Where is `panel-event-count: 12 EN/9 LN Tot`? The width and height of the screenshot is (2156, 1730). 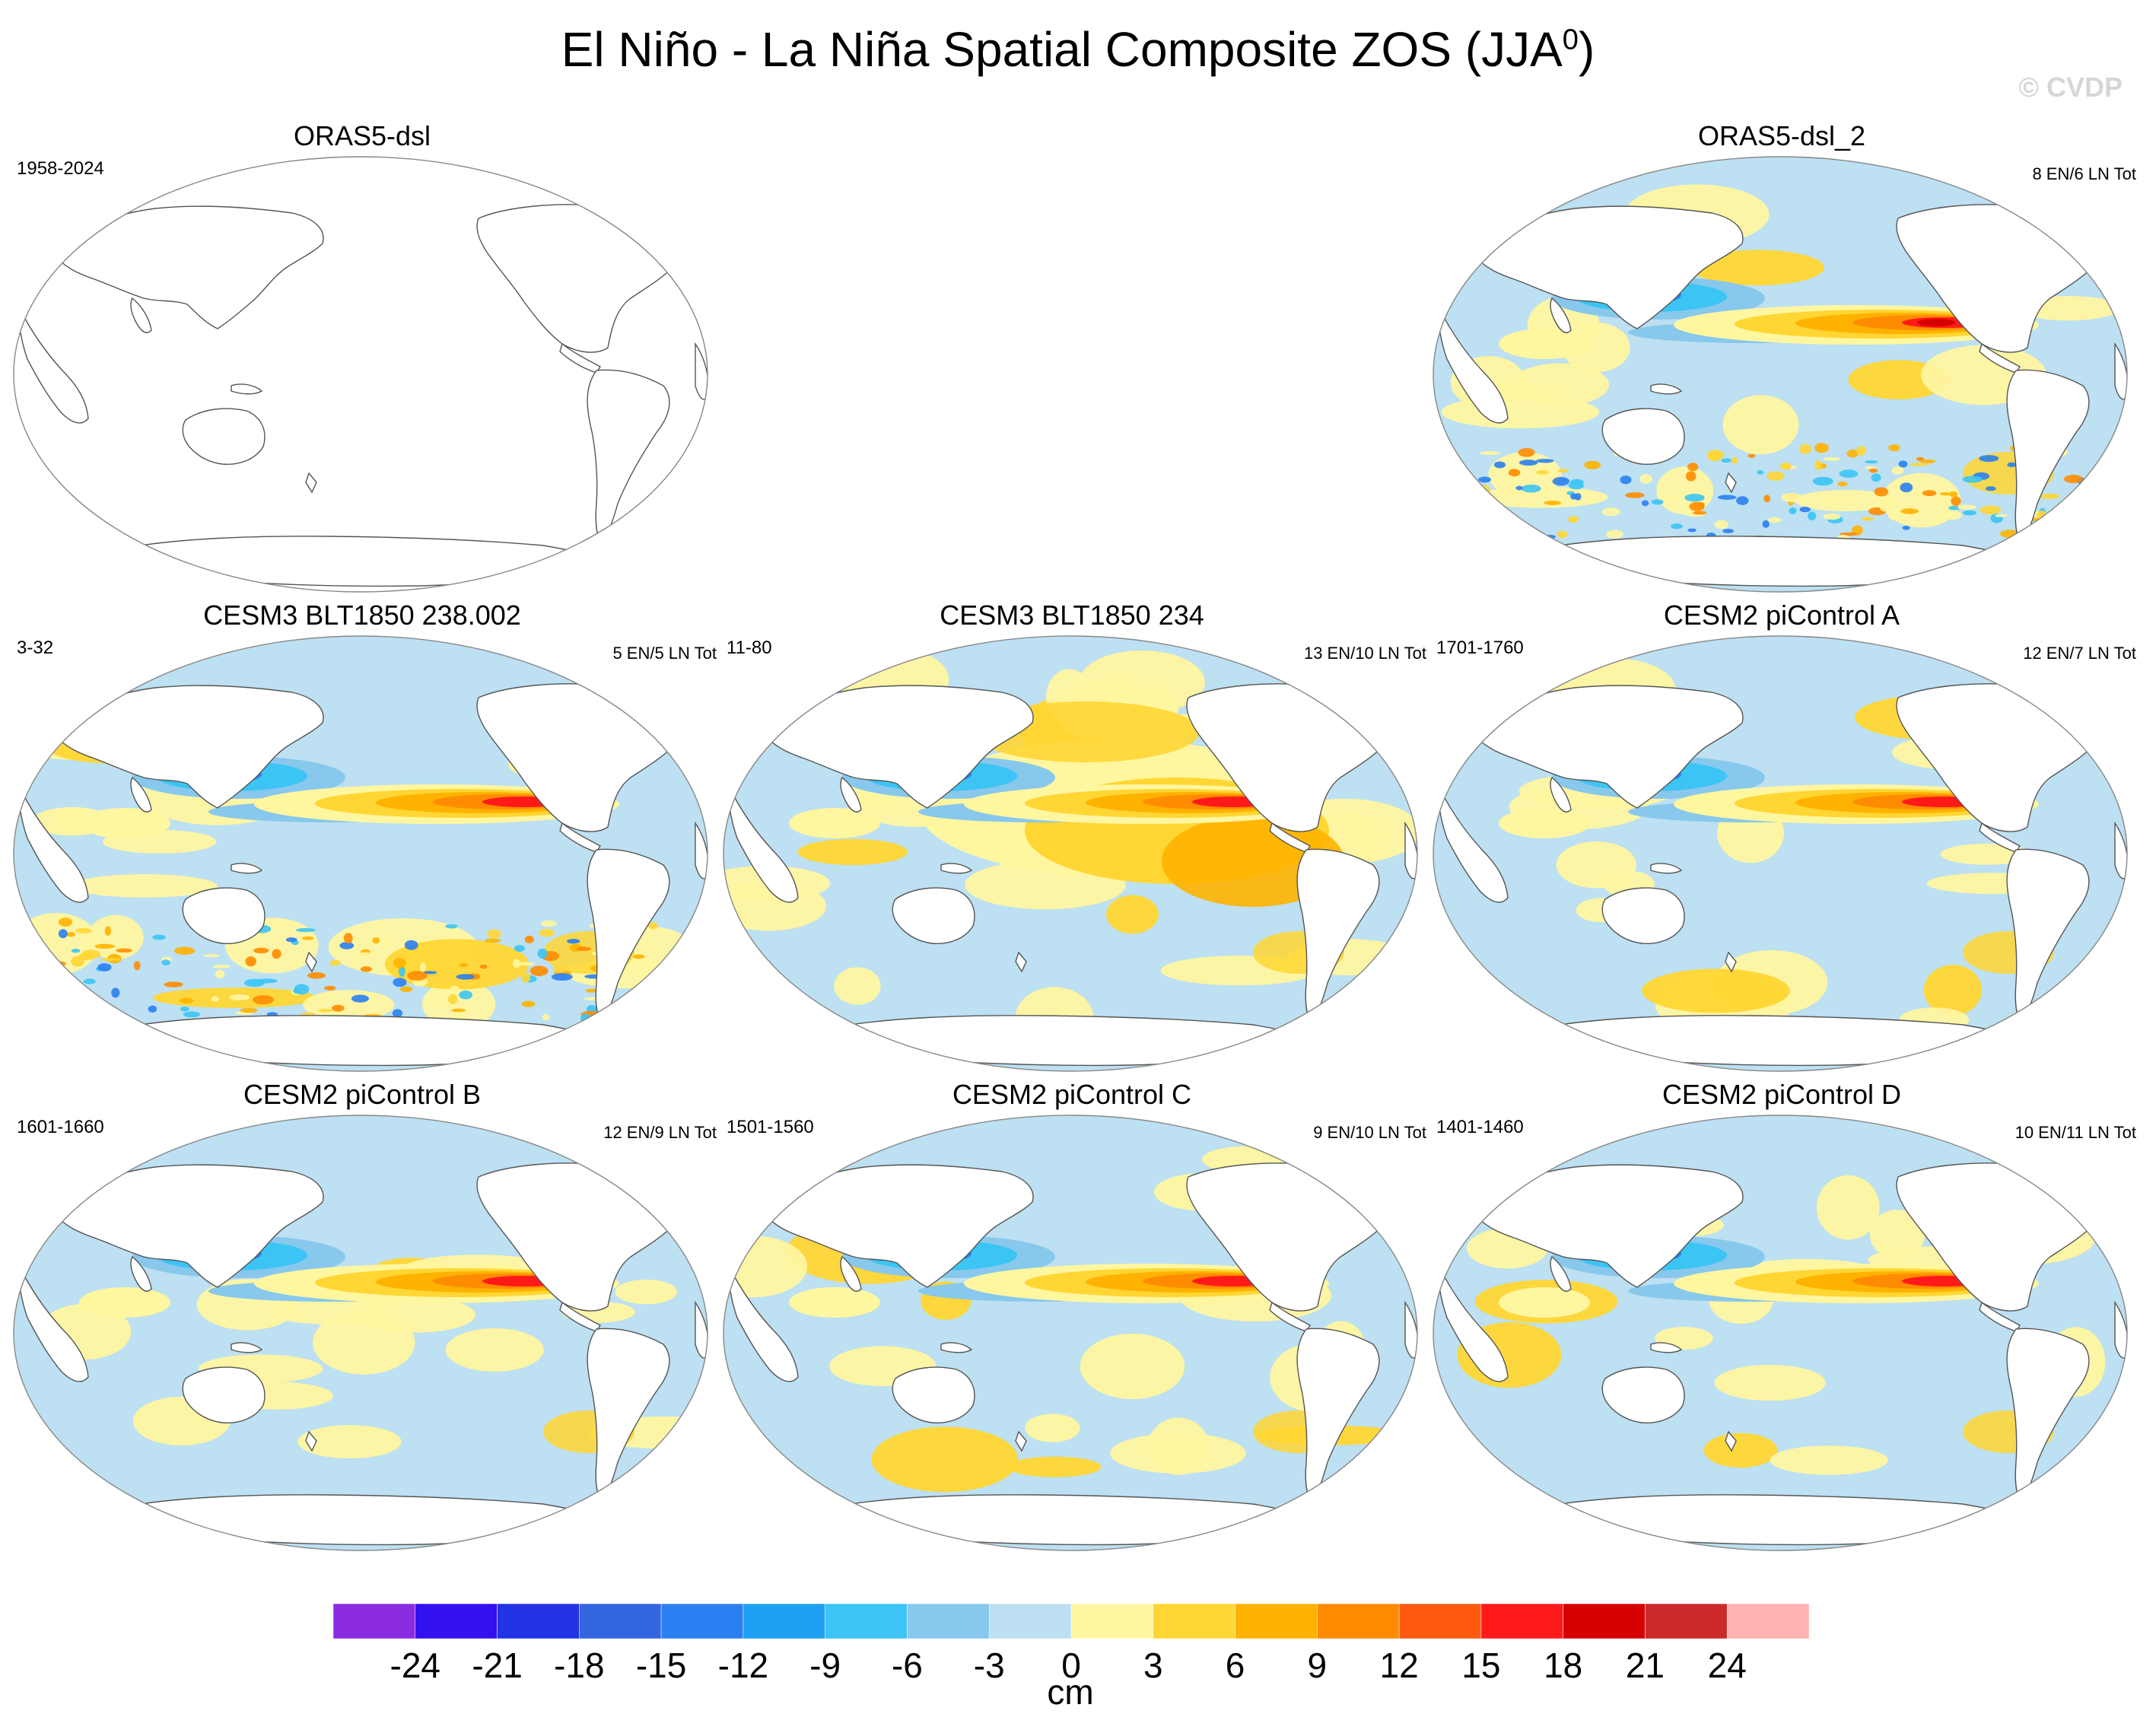 panel-event-count: 12 EN/9 LN Tot is located at coordinates (660, 1132).